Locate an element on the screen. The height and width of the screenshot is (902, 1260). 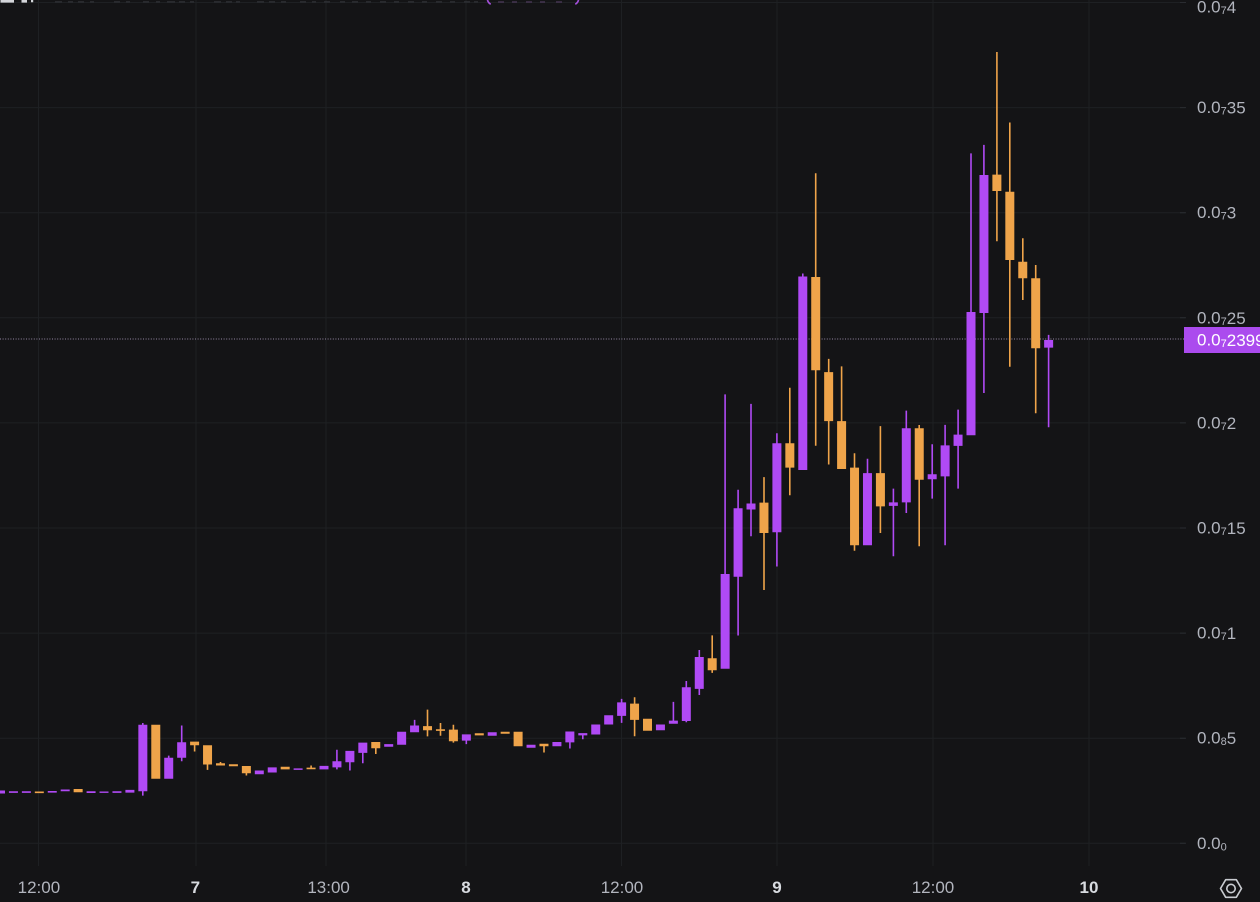
svg-text: 10 is located at coordinates (1089, 887).